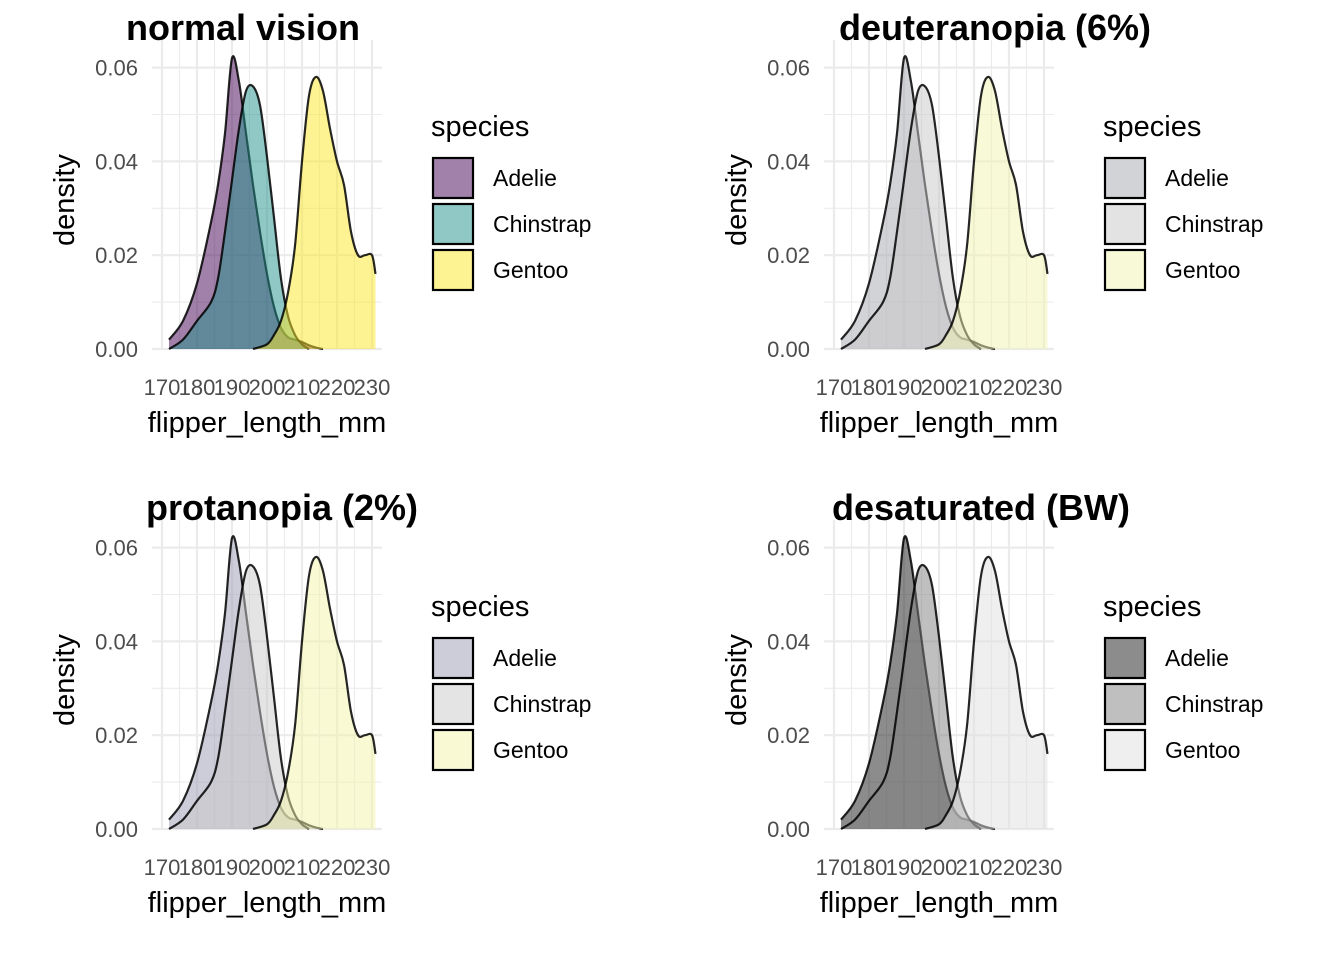 The height and width of the screenshot is (960, 1344). Describe the element at coordinates (981, 507) in the screenshot. I see `chart-title: desaturated (BW)` at that location.